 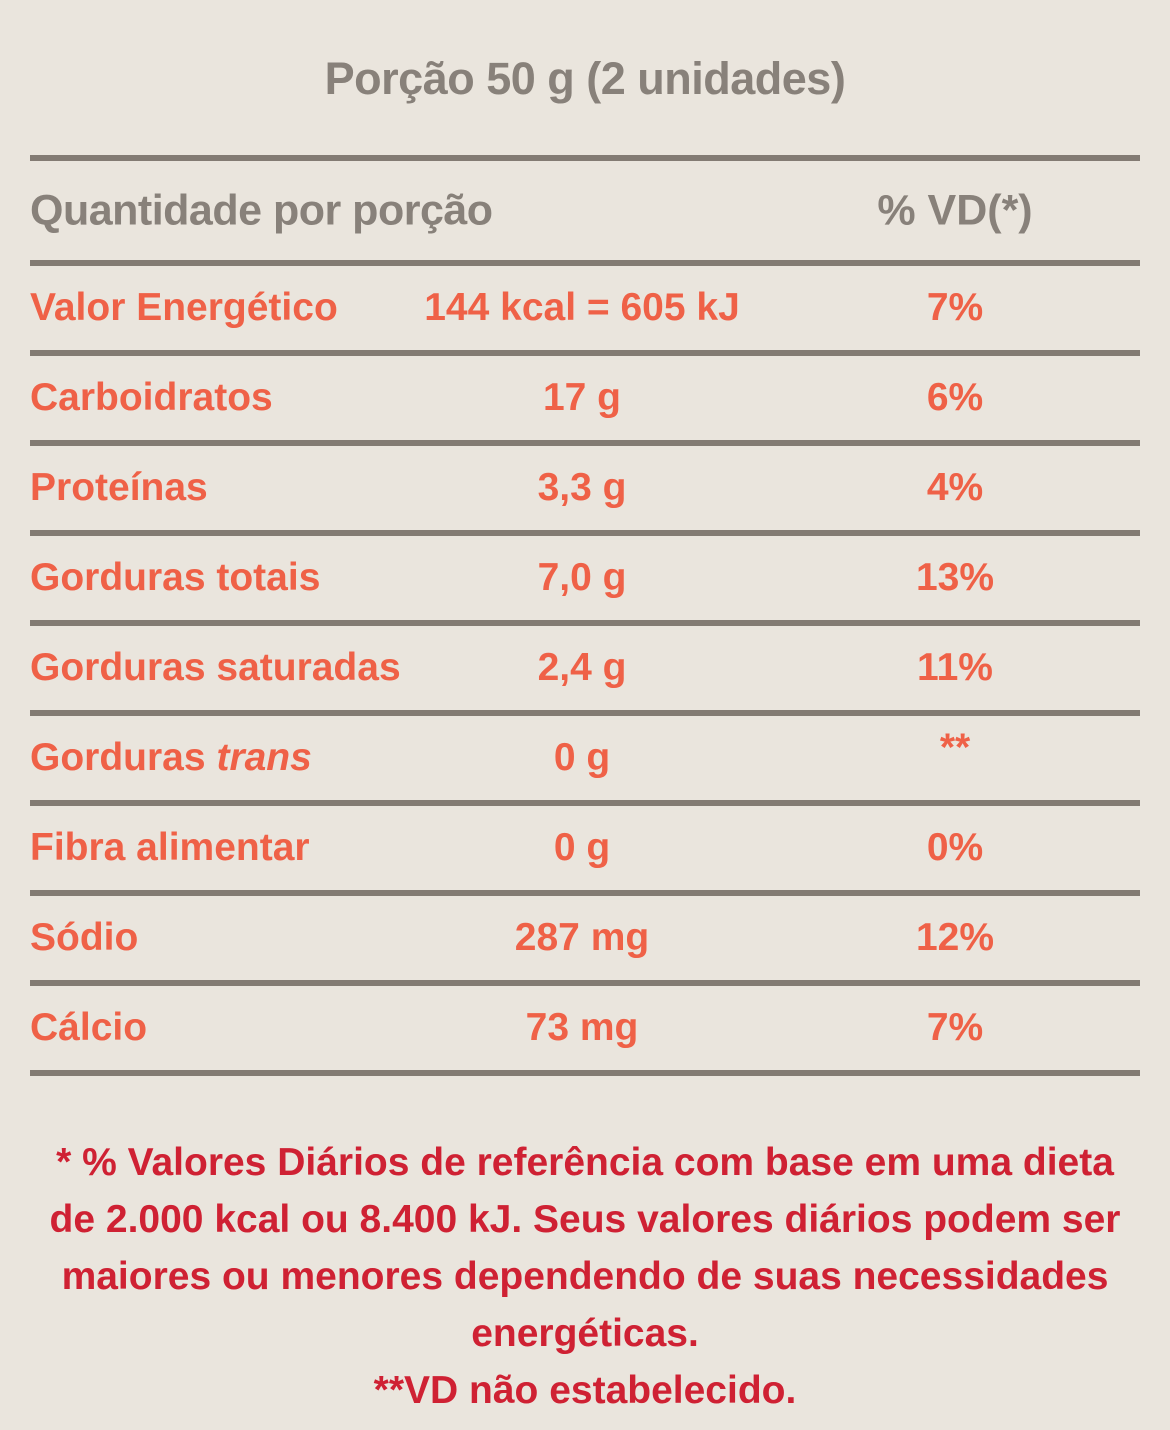 What do you see at coordinates (215, 667) in the screenshot?
I see `nutrient-label: Gorduras saturadas` at bounding box center [215, 667].